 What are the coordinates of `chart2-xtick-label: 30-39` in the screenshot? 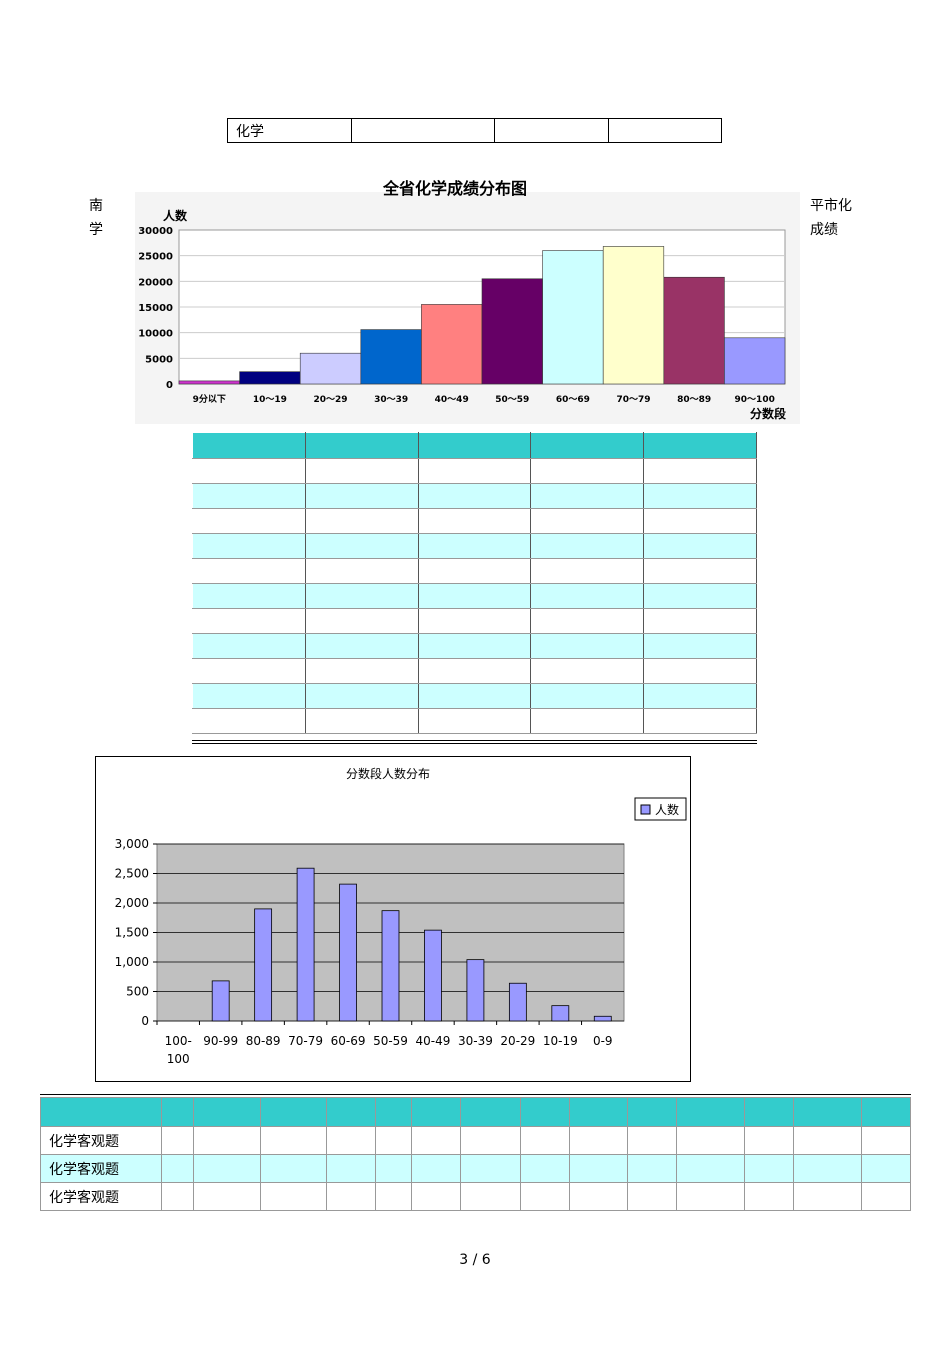 It's located at (475, 1041).